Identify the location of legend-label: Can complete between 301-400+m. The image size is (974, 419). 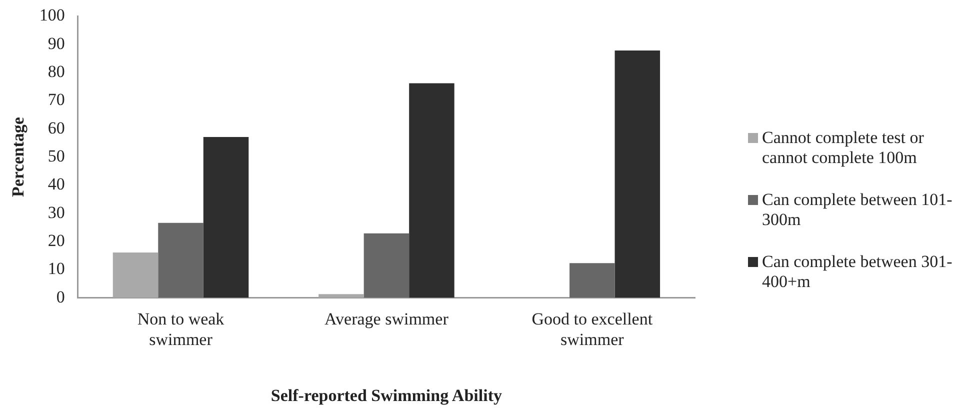
(858, 272).